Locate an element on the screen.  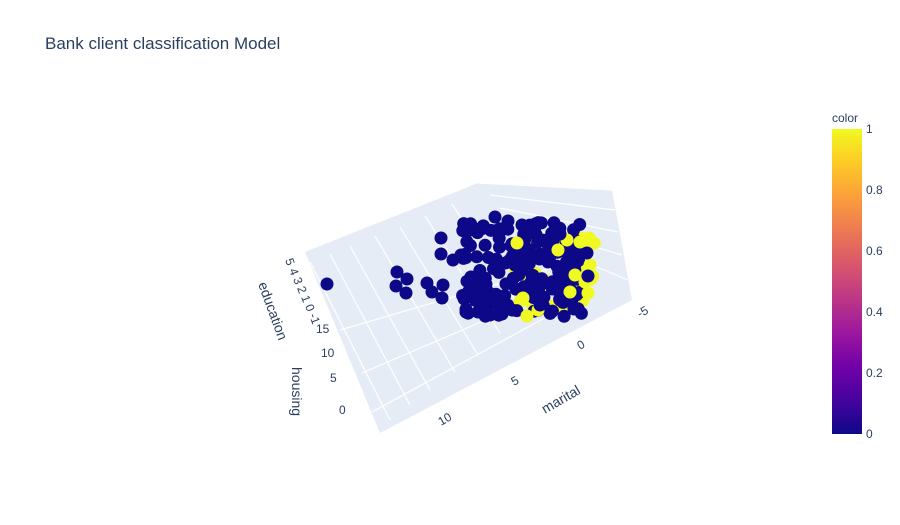
y-tick-label: 4 is located at coordinates (294, 271).